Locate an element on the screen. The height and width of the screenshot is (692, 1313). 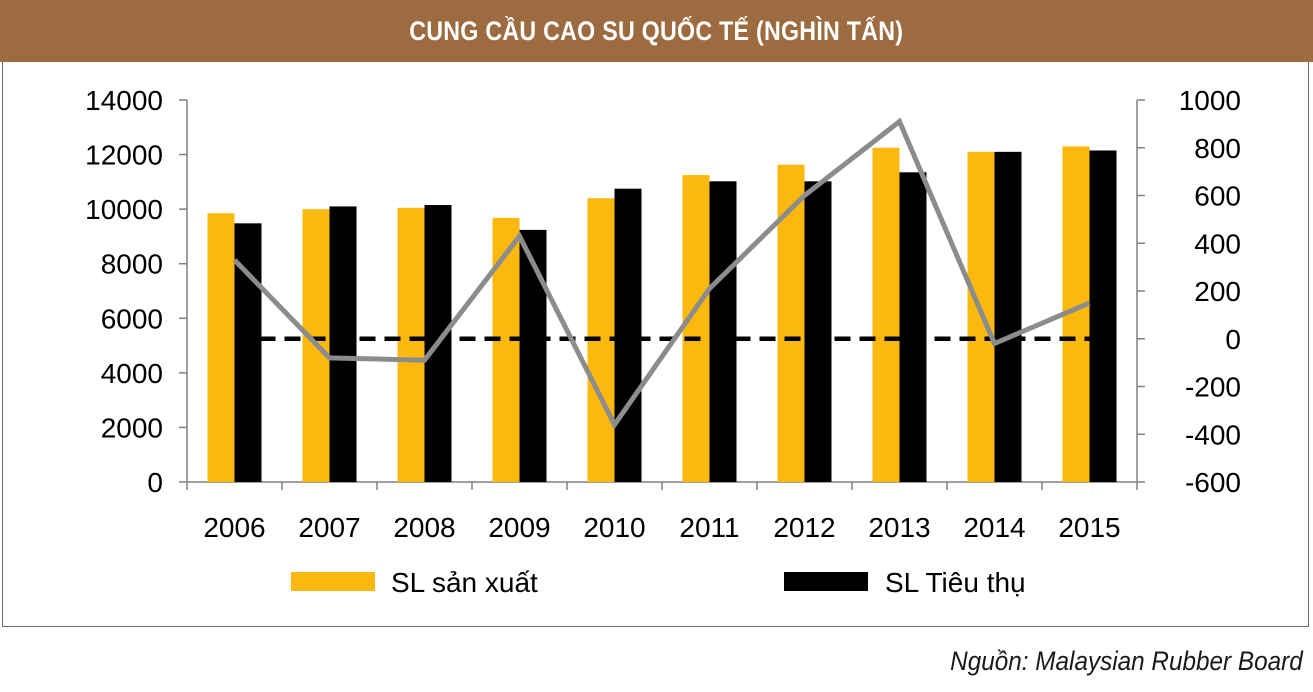
legend-label-production: SL sản xuất is located at coordinates (464, 582).